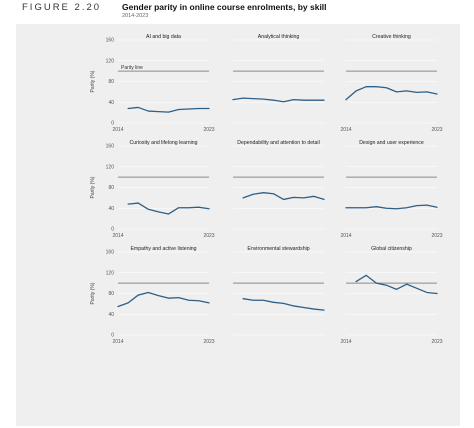  I want to click on panel-title: AI and big data, so click(163, 37).